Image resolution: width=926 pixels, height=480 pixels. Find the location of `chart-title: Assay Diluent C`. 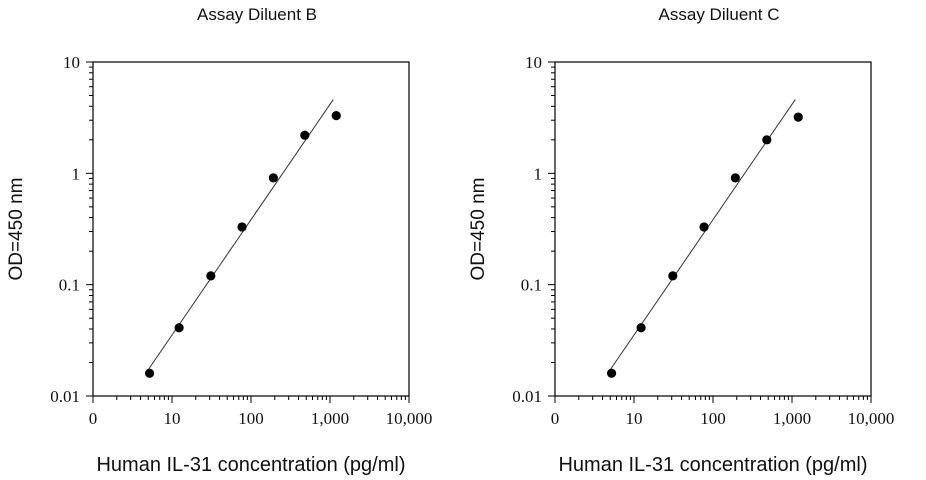

chart-title: Assay Diluent C is located at coordinates (719, 14).